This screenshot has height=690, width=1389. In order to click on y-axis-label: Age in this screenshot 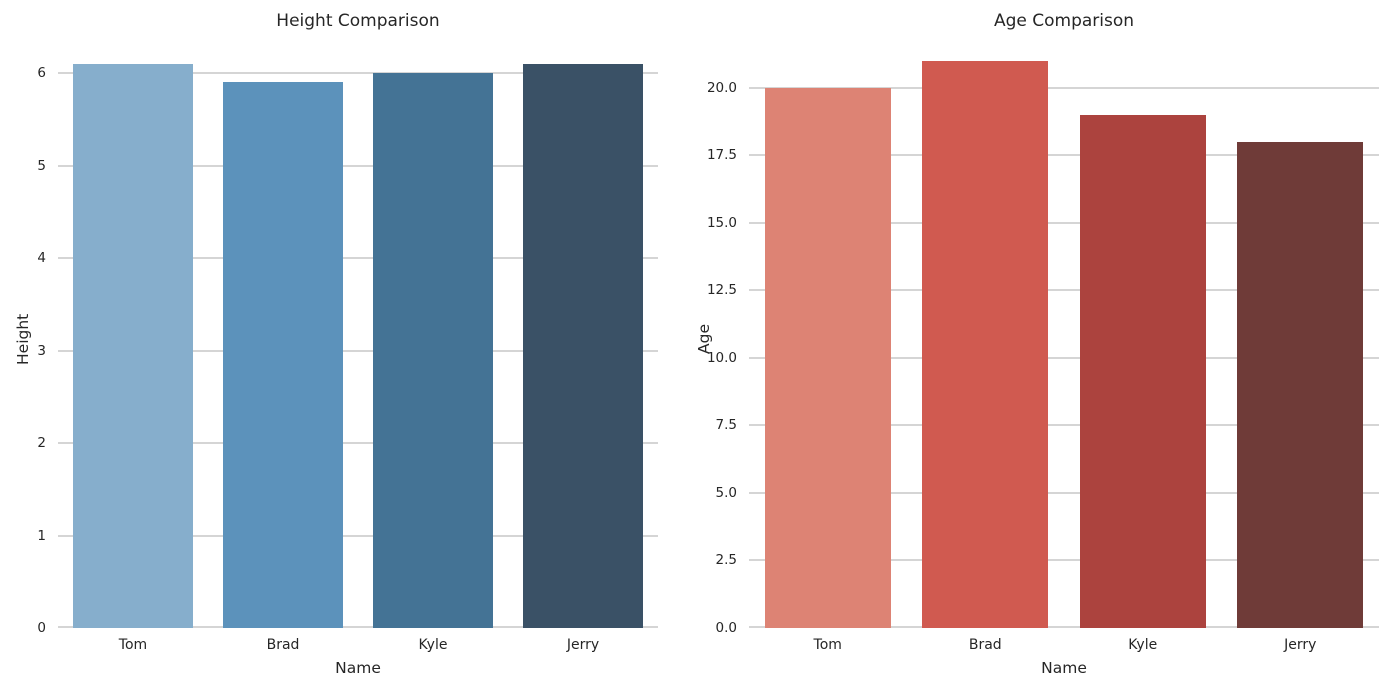, I will do `click(704, 339)`.